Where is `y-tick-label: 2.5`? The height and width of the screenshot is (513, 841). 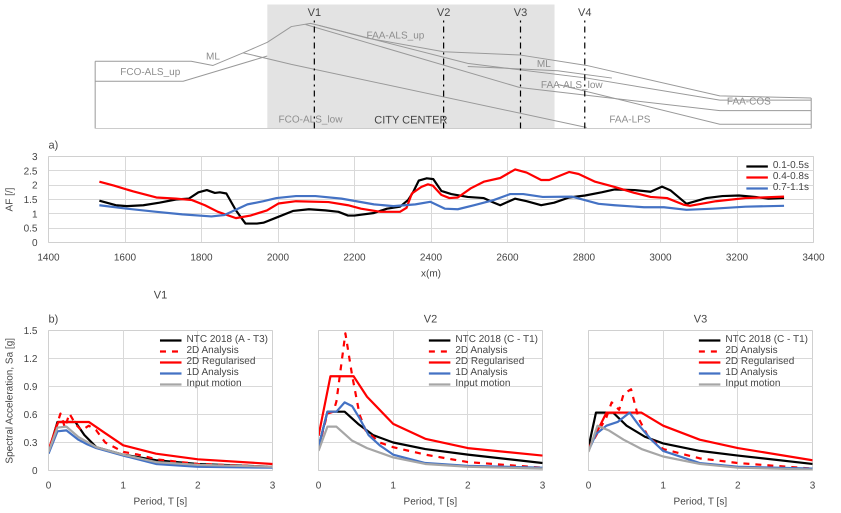
y-tick-label: 2.5 is located at coordinates (31, 172).